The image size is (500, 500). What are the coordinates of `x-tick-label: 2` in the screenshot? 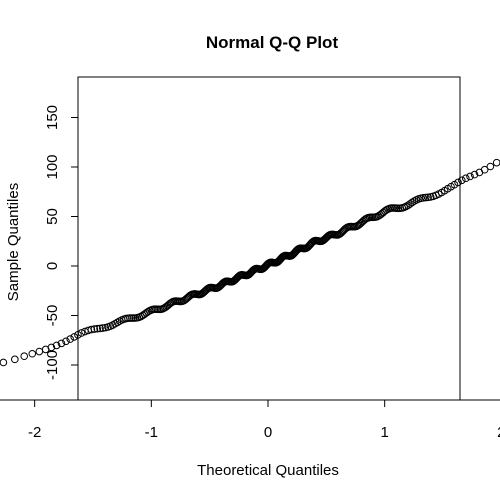 It's located at (498, 432).